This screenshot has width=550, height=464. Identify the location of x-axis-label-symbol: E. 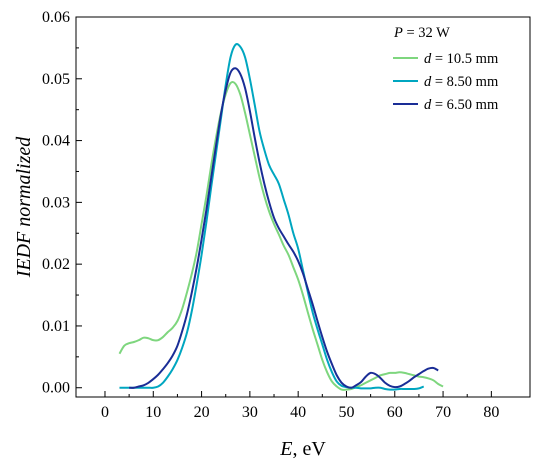
(285, 449).